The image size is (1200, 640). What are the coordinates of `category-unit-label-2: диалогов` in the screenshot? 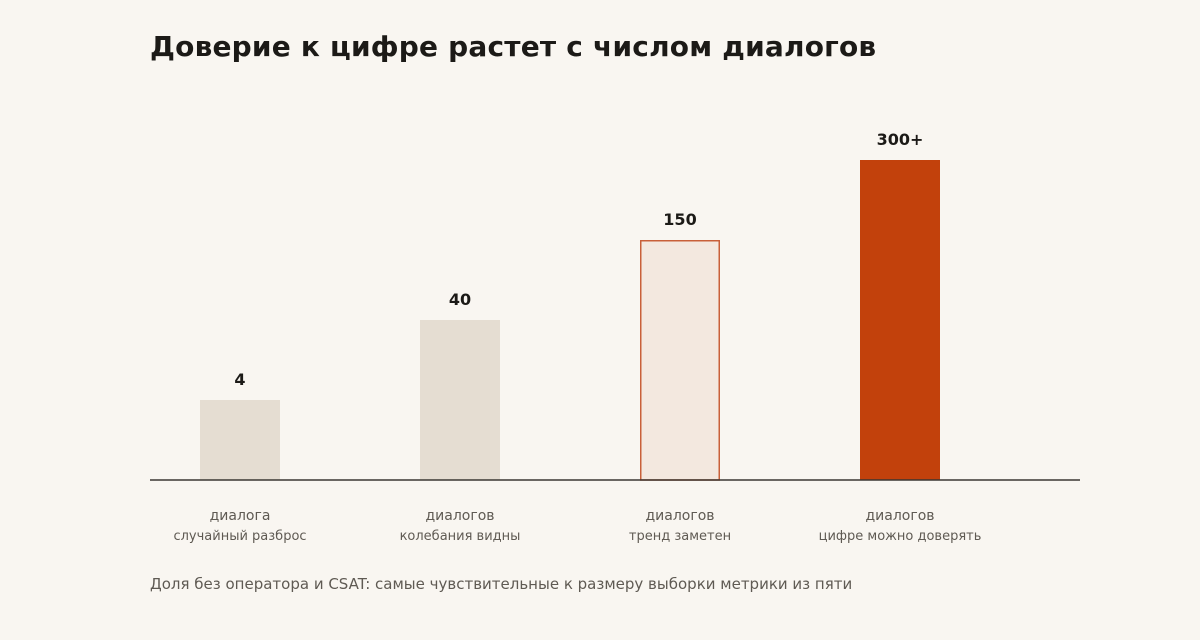 It's located at (459, 516).